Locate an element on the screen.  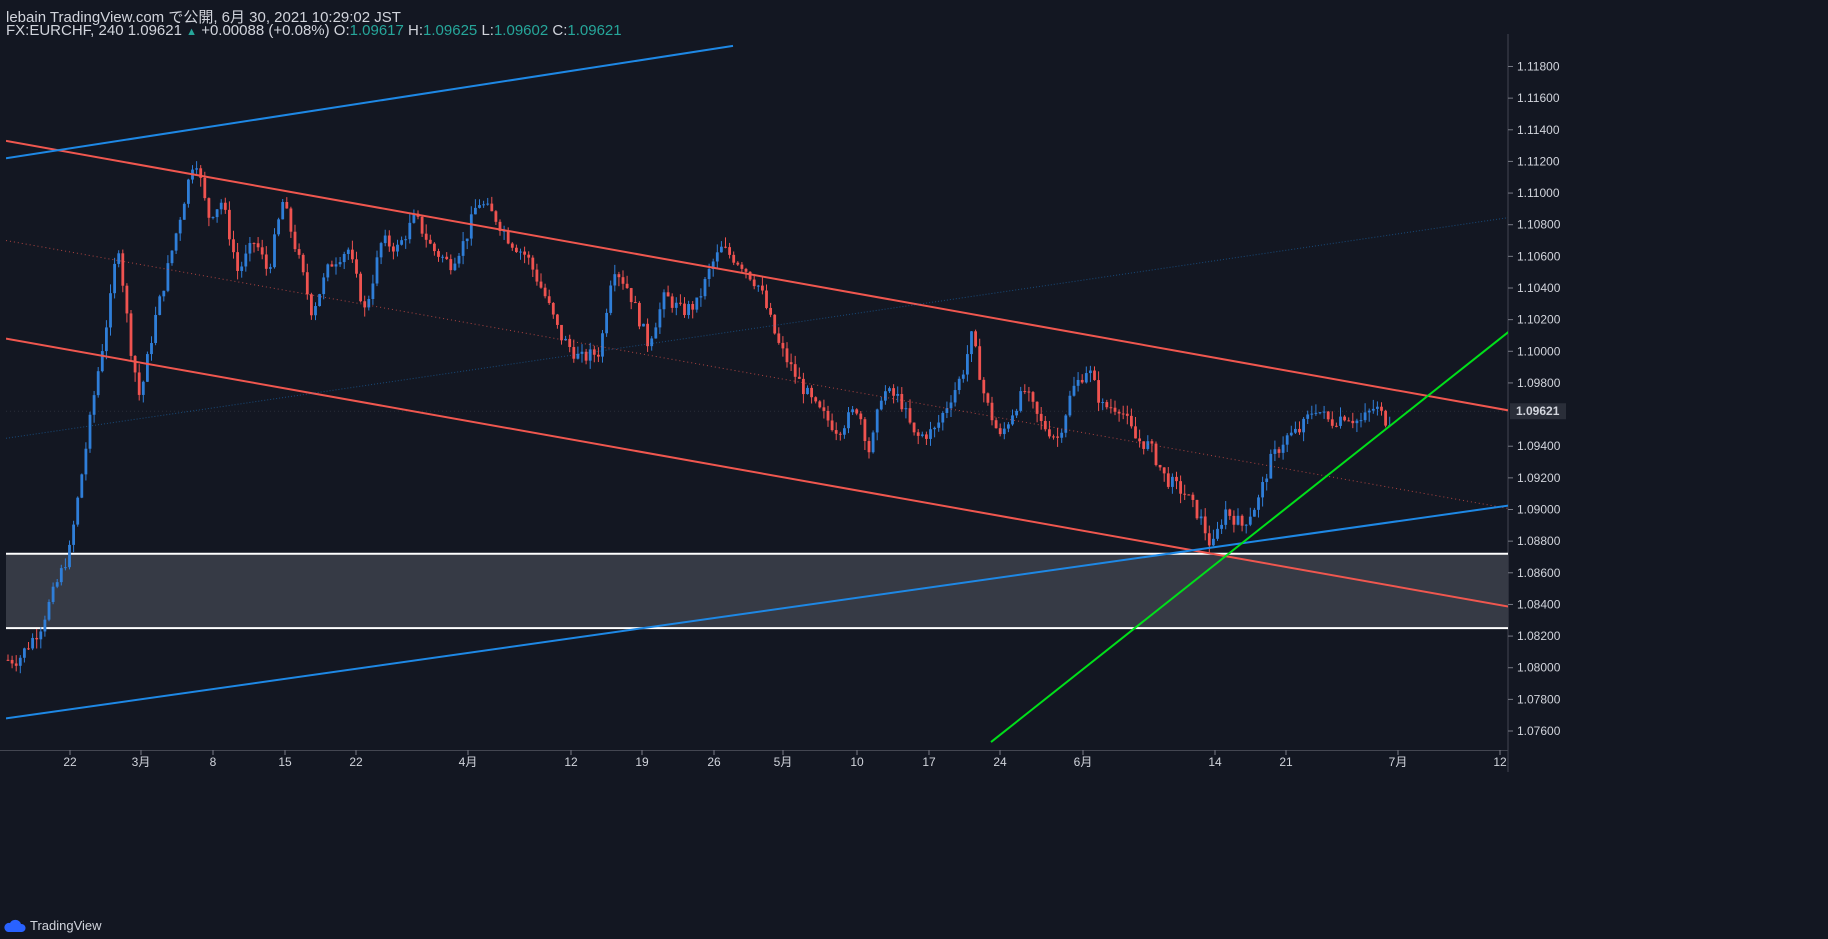
last-price-value: 1.09621 is located at coordinates (154, 30).